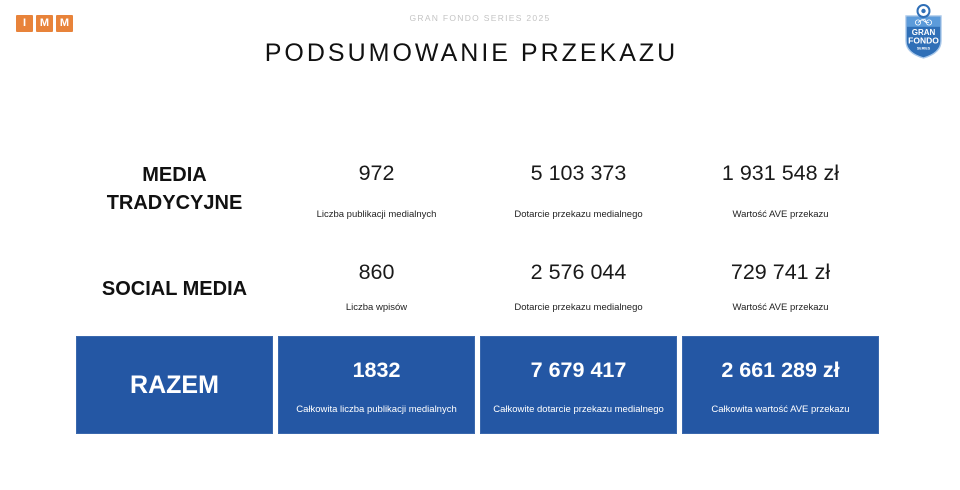 The width and height of the screenshot is (960, 490). I want to click on total-caption: Całkowita wartość AVE przekazu, so click(780, 409).